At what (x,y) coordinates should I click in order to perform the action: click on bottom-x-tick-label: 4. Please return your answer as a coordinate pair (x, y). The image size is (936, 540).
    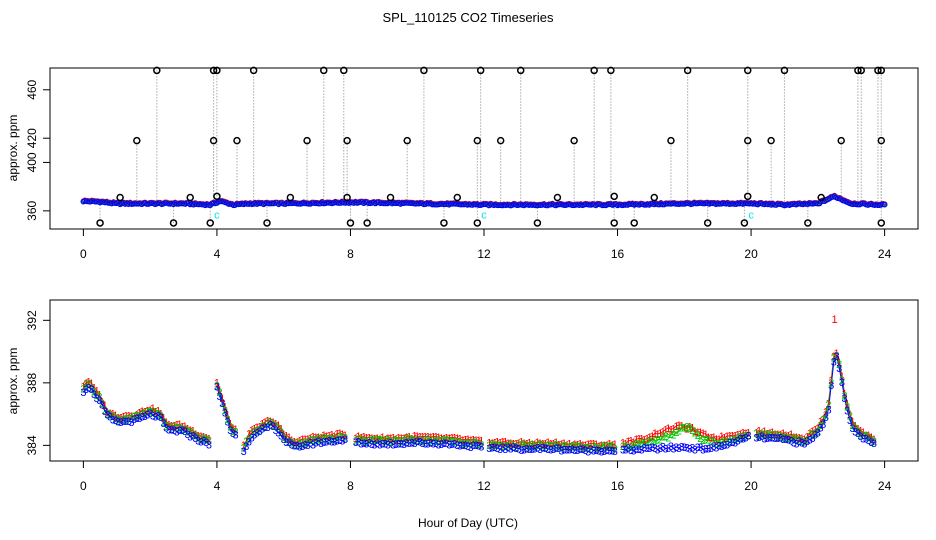
    Looking at the image, I should click on (217, 486).